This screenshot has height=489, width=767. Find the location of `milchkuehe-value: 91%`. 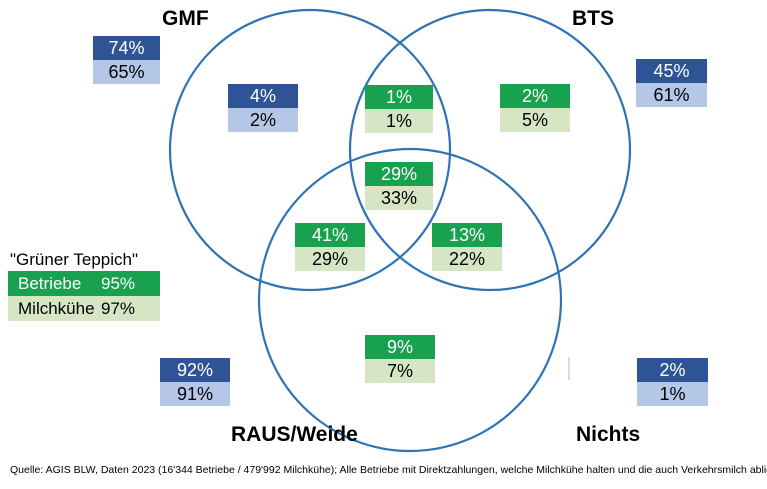

milchkuehe-value: 91% is located at coordinates (195, 394).